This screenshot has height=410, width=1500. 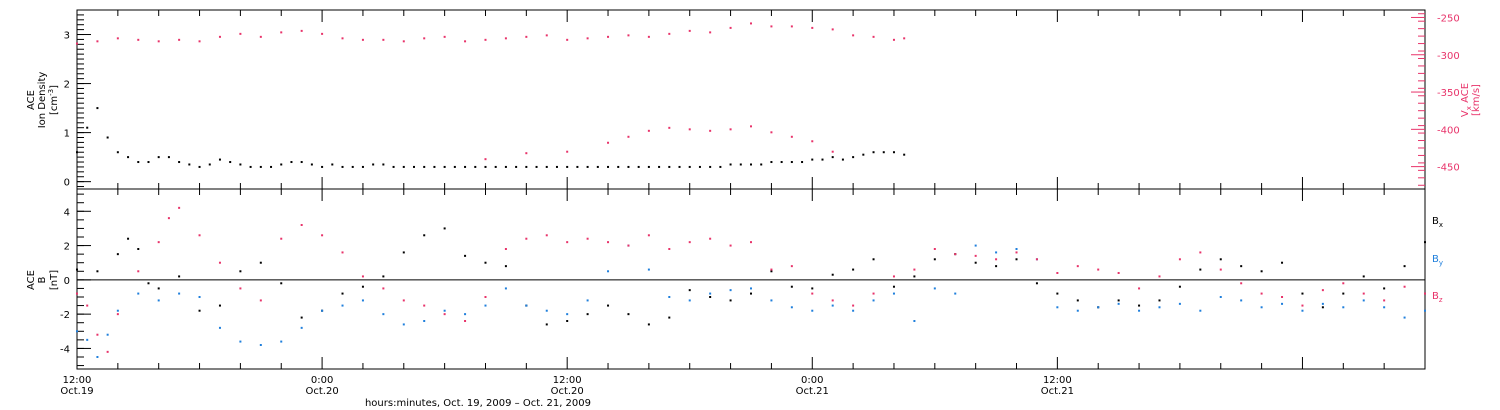 I want to click on x-tick-date: Oct.20, so click(x=567, y=391).